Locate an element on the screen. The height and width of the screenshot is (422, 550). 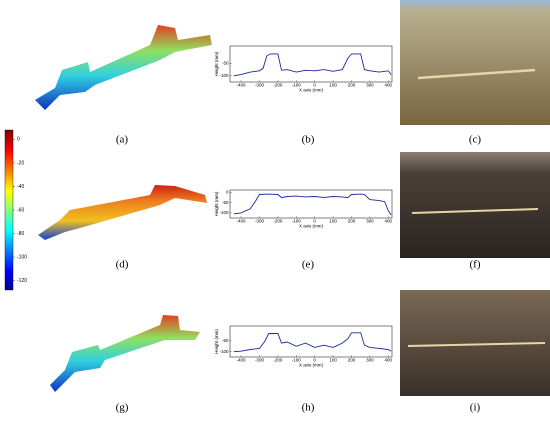
panel-label: (d) is located at coordinates (122, 265).